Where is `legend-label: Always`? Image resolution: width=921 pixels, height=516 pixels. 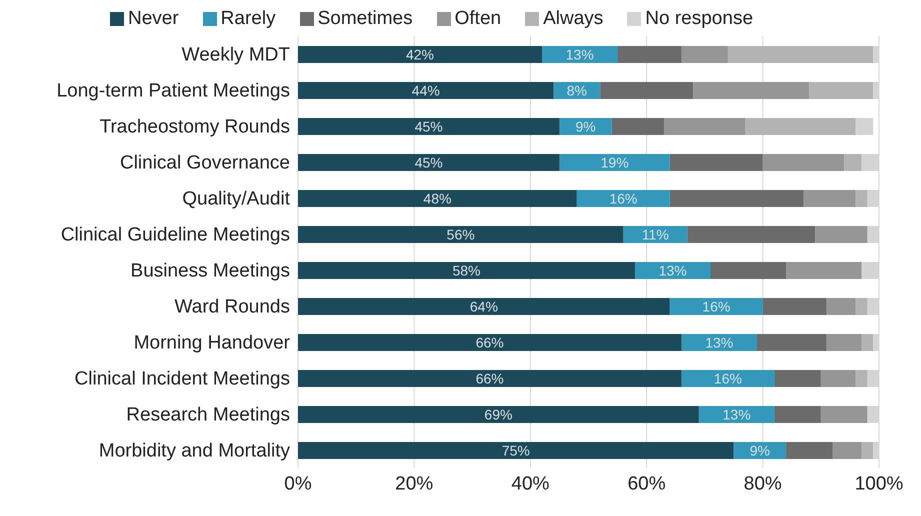
legend-label: Always is located at coordinates (573, 18).